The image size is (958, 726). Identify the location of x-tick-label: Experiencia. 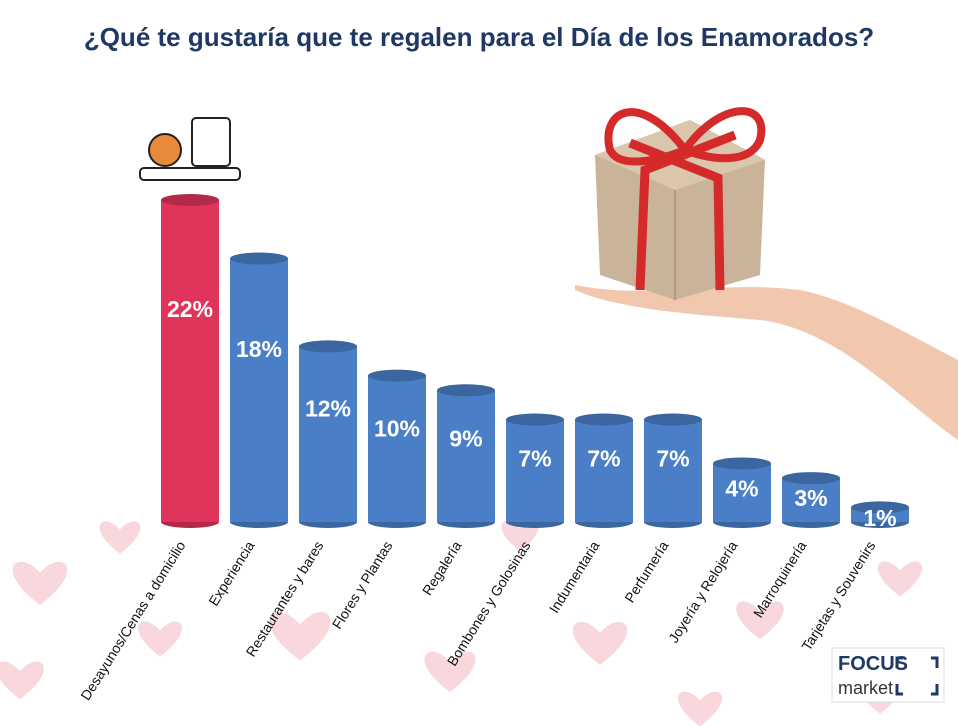
(231, 573).